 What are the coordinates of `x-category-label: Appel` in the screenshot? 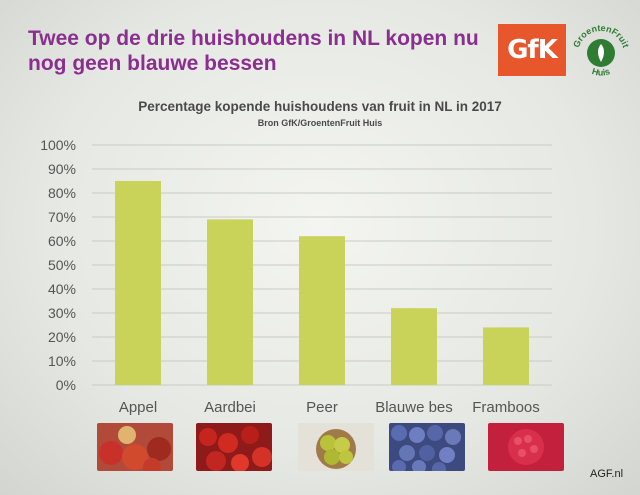 It's located at (138, 407).